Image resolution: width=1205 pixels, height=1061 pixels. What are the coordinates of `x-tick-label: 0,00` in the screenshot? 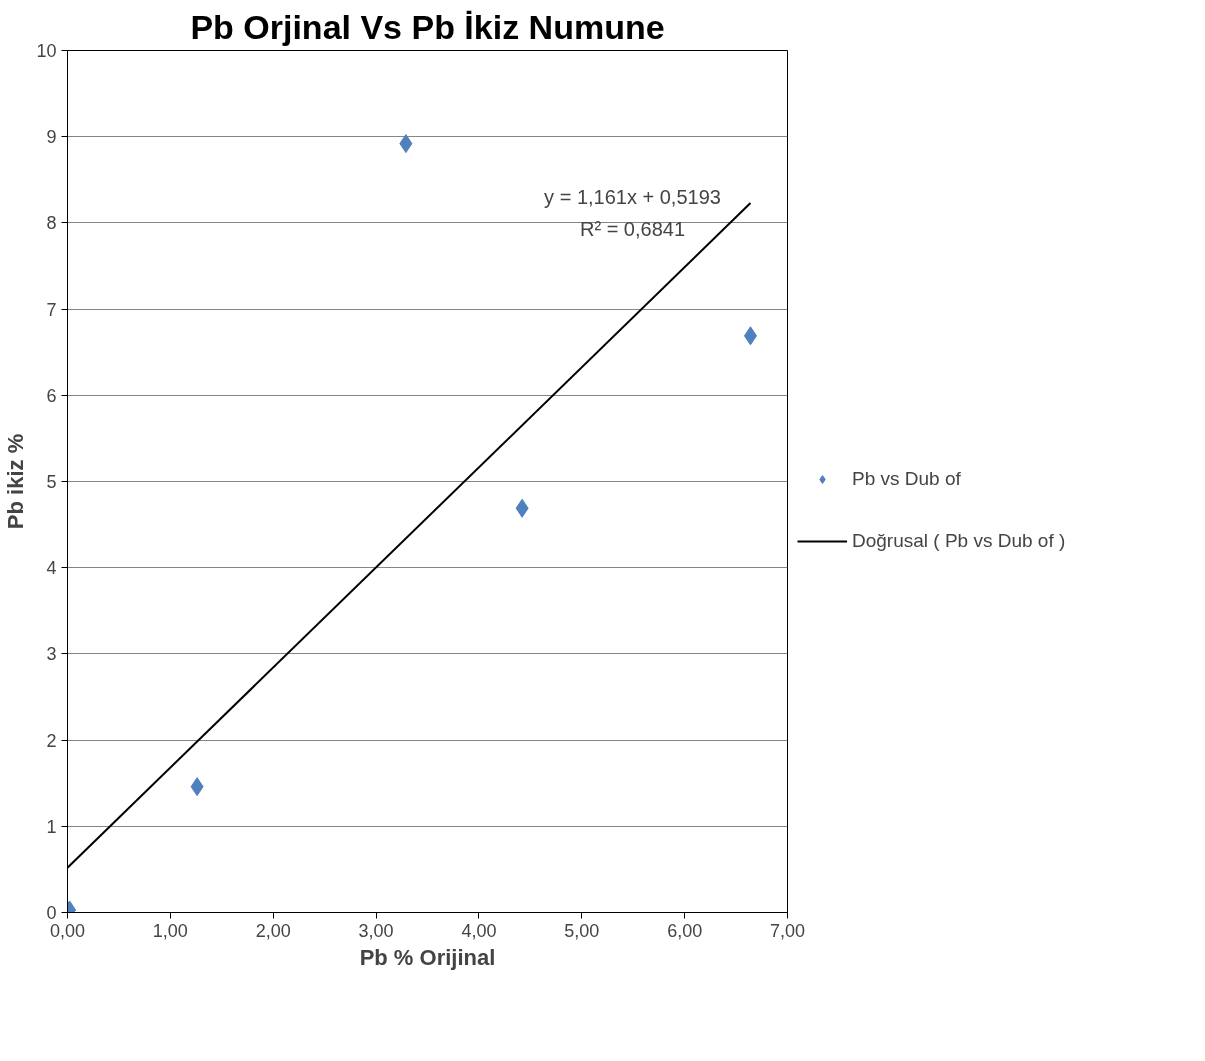 It's located at (67, 930).